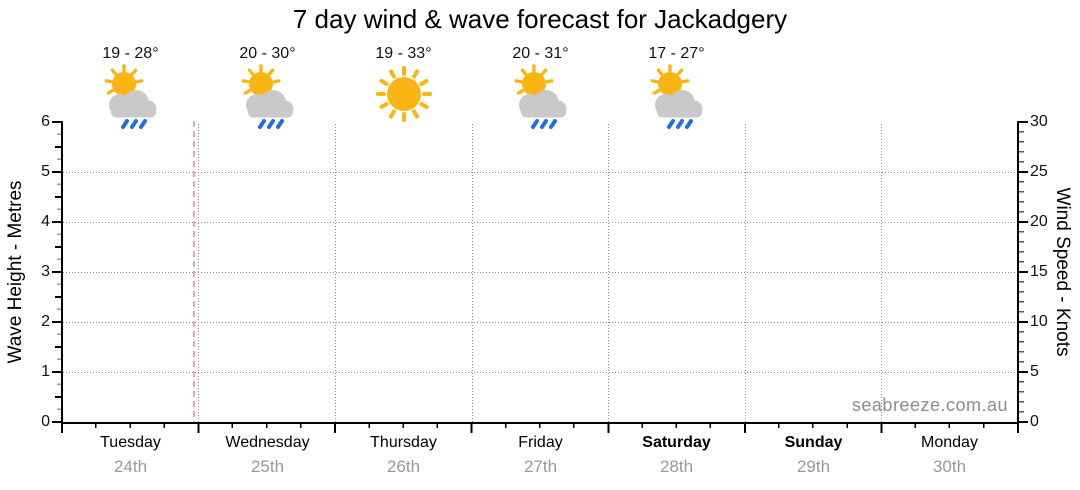 The image size is (1080, 490). What do you see at coordinates (676, 466) in the screenshot?
I see `x-axis-date-label: 28th` at bounding box center [676, 466].